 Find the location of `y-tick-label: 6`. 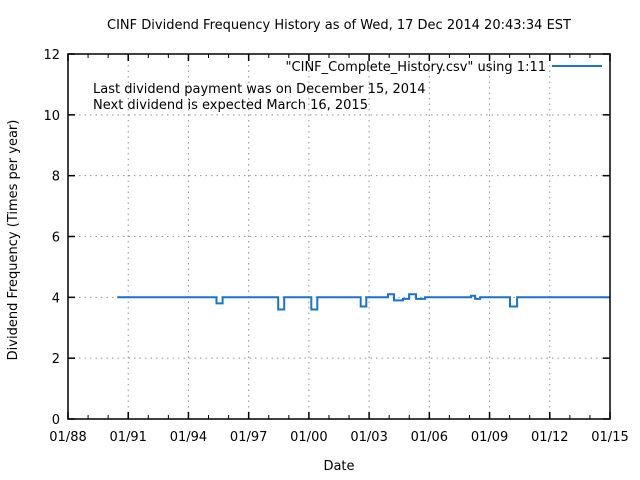

y-tick-label: 6 is located at coordinates (56, 238).